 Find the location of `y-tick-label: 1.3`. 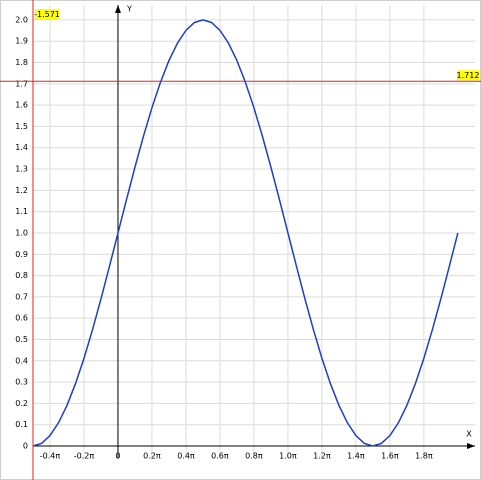

y-tick-label: 1.3 is located at coordinates (21, 169).